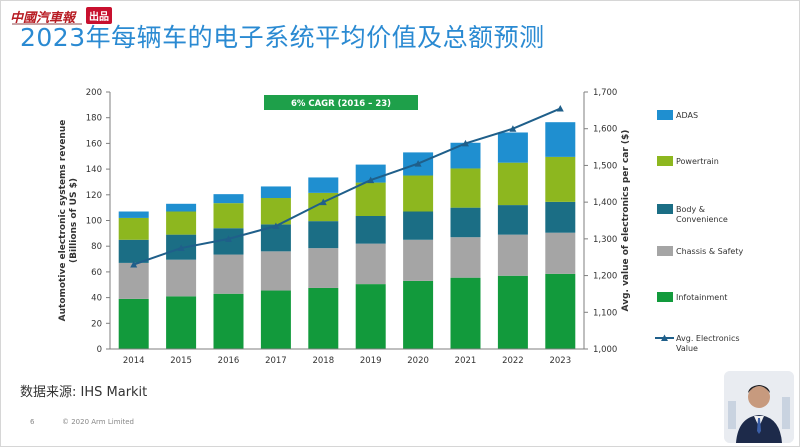 The height and width of the screenshot is (447, 800). Describe the element at coordinates (702, 219) in the screenshot. I see `legend-label: Convenience` at that location.